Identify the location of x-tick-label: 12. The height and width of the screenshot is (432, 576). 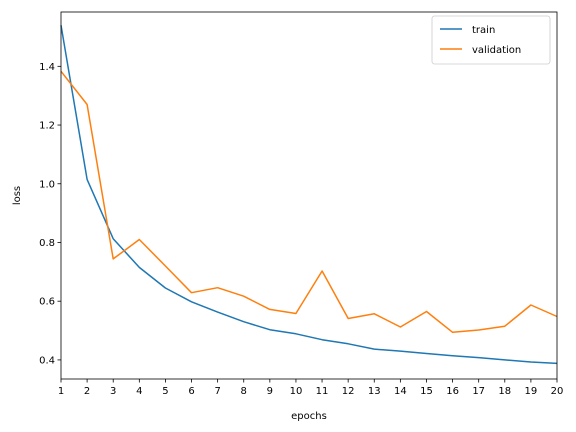
(348, 391).